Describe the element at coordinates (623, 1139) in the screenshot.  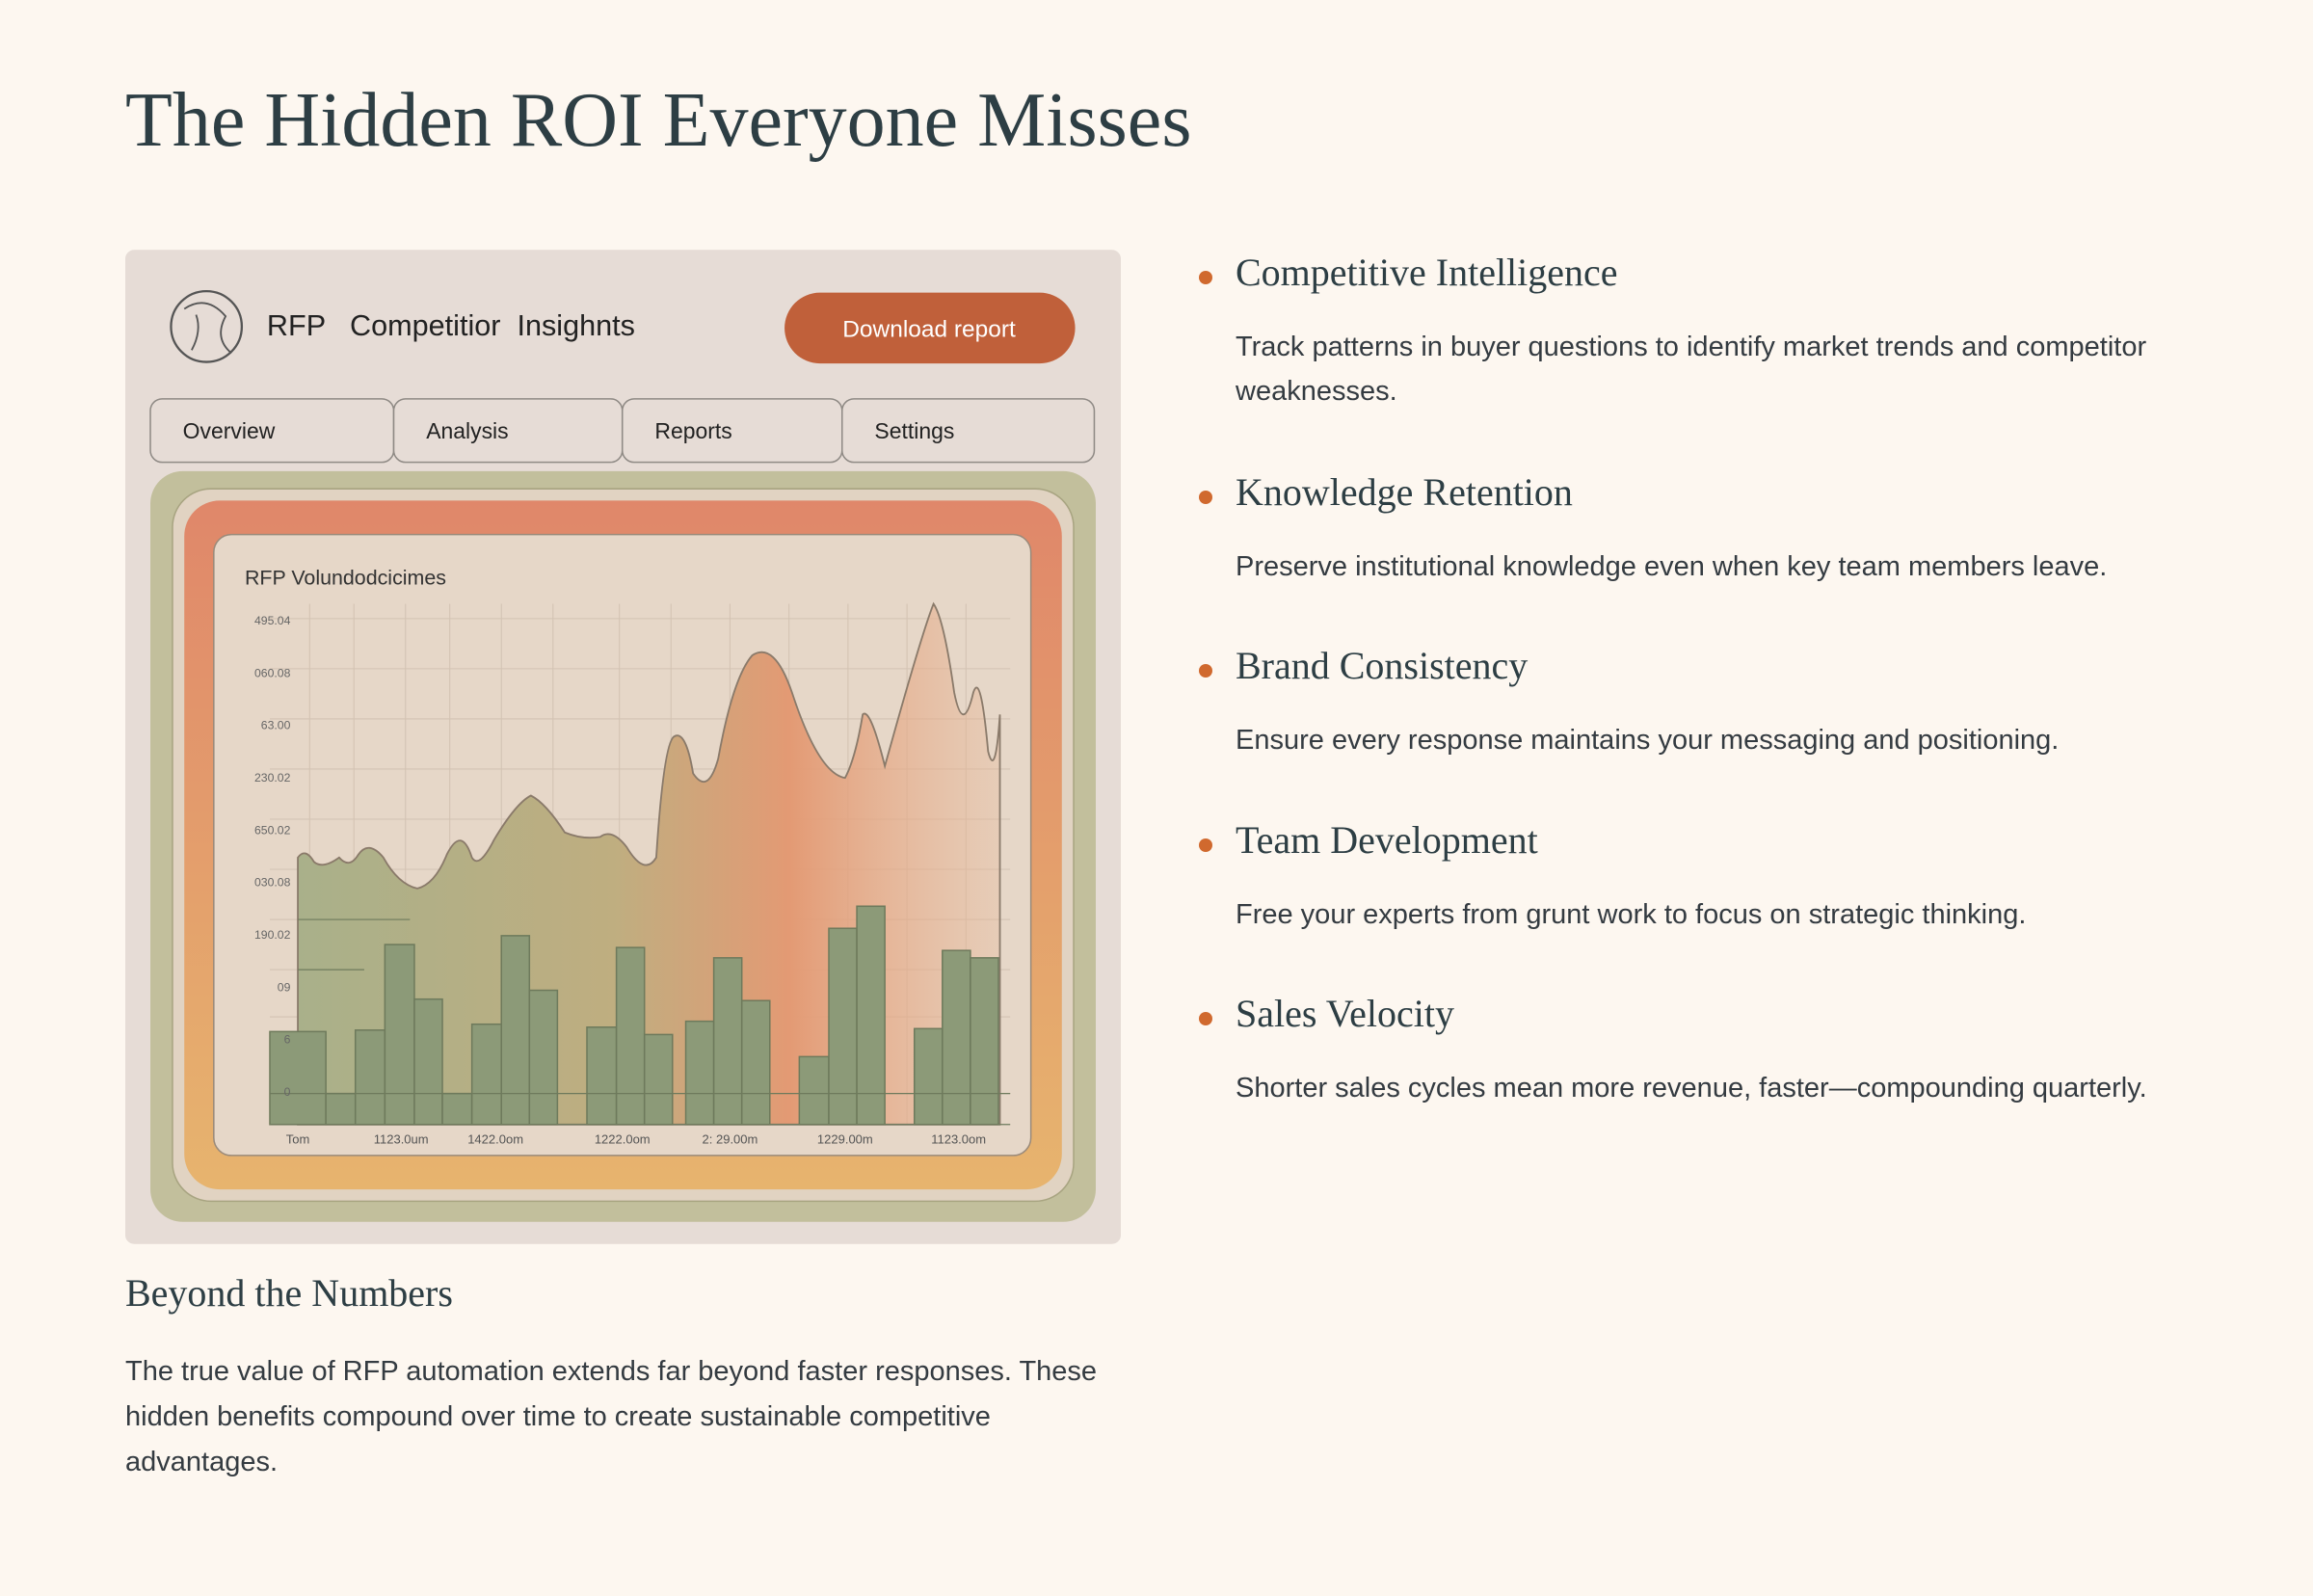
I see `x-label: 1222.0om` at that location.